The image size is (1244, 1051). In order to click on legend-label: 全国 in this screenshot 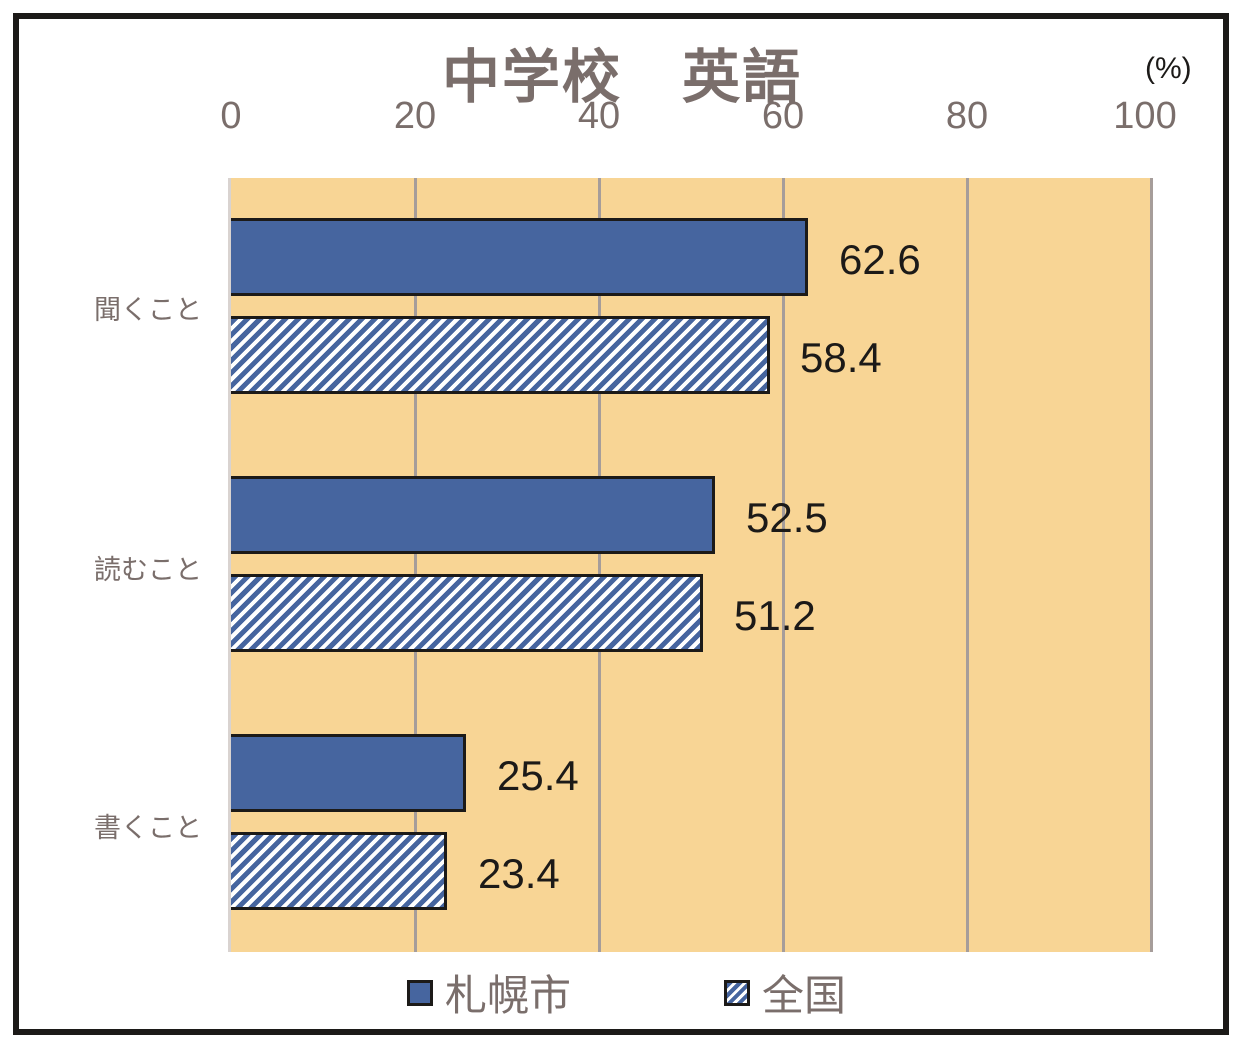, I will do `click(804, 995)`.